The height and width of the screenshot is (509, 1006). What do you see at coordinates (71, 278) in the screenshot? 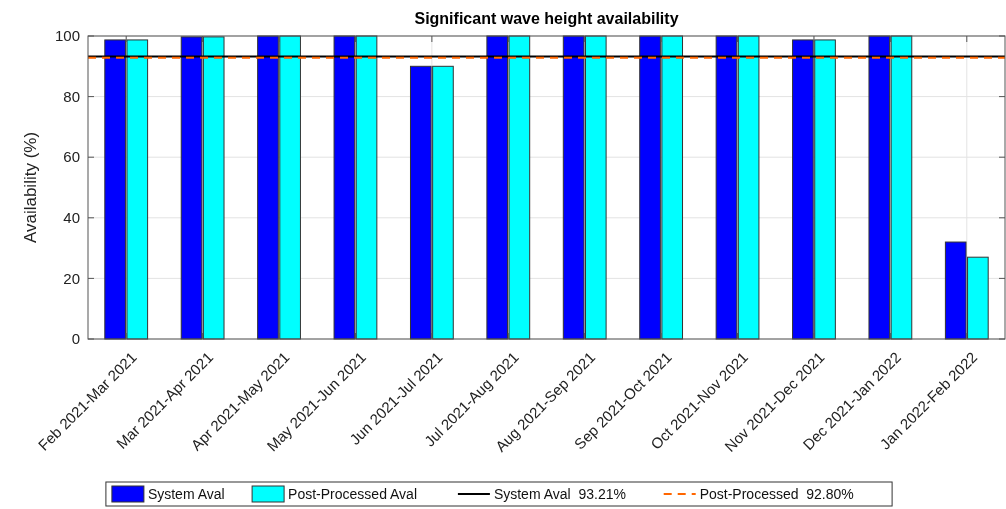
I see `y-tick-label: 20` at bounding box center [71, 278].